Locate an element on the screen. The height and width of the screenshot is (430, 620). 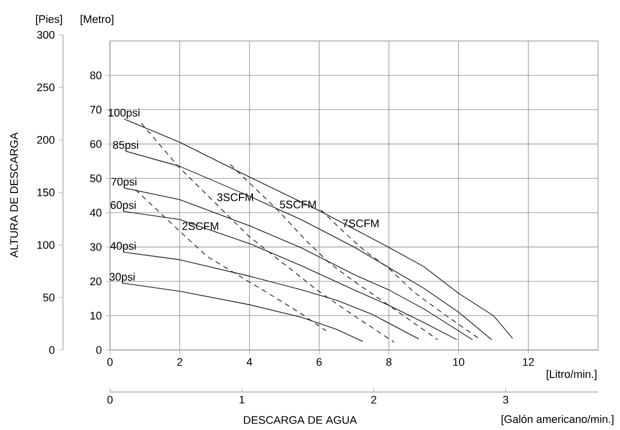
x2-tick-label: 0 is located at coordinates (110, 400).